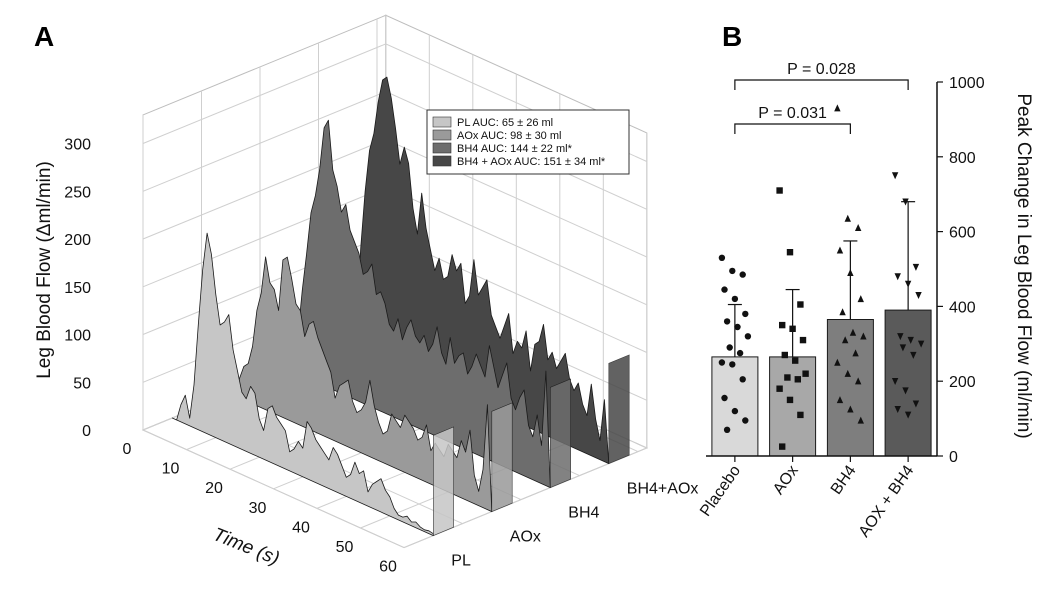 Image resolution: width=1063 pixels, height=604 pixels. I want to click on p-value-label: P = 0.028, so click(821, 69).